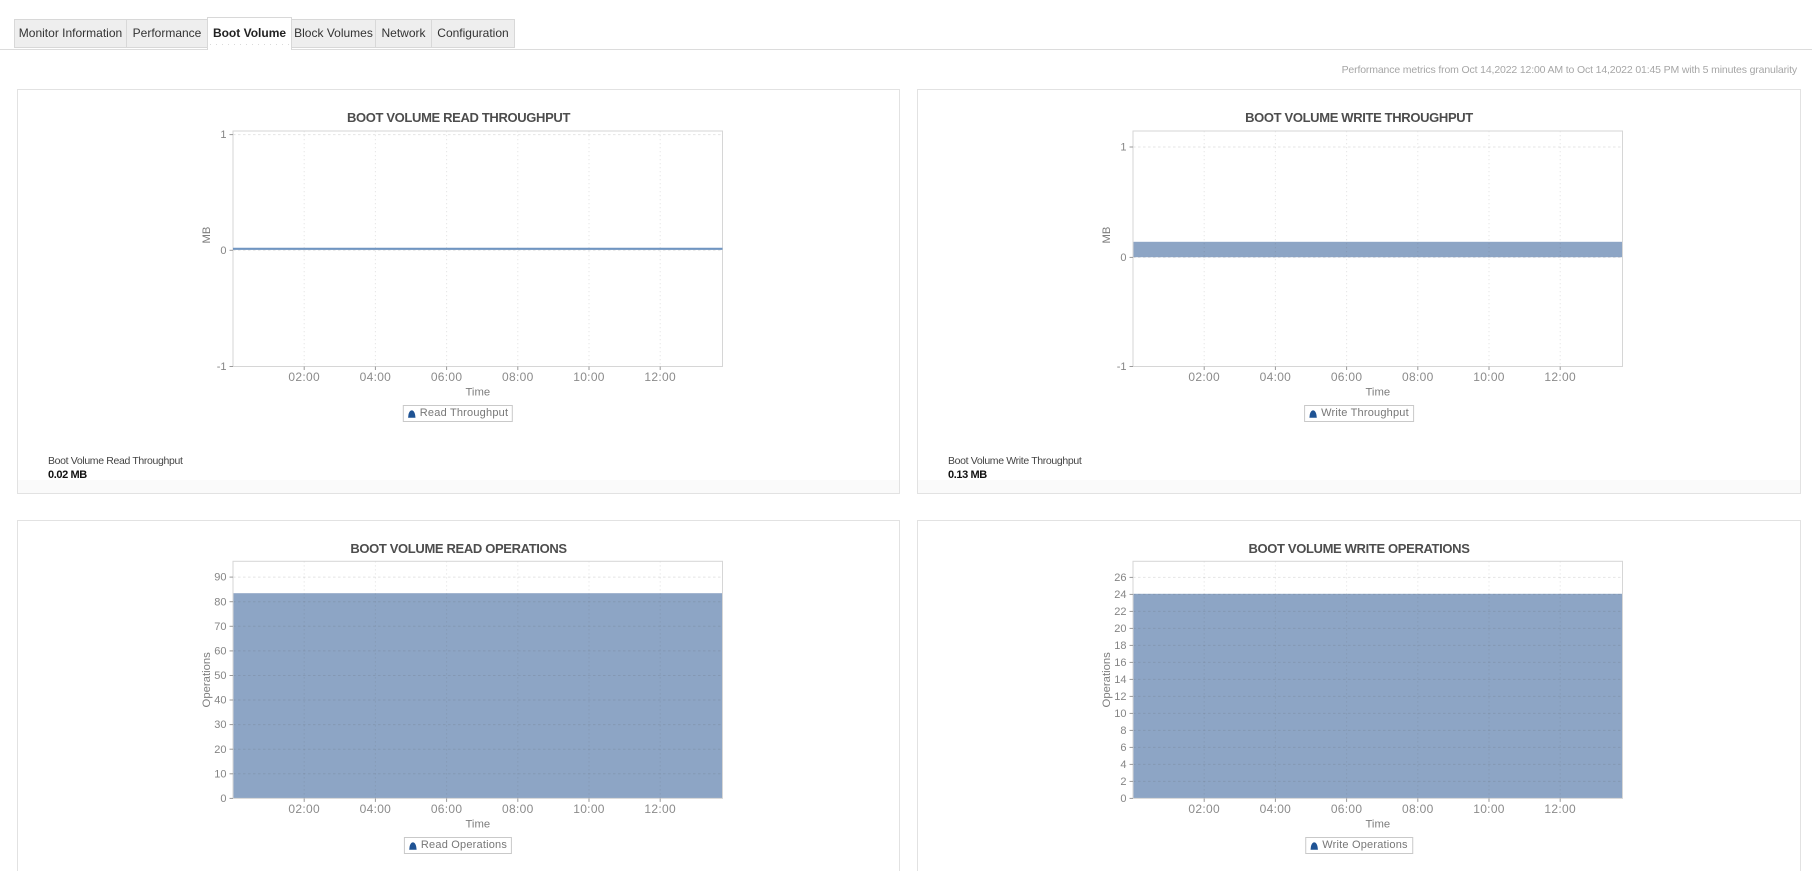  I want to click on svg-text: 80, so click(220, 602).